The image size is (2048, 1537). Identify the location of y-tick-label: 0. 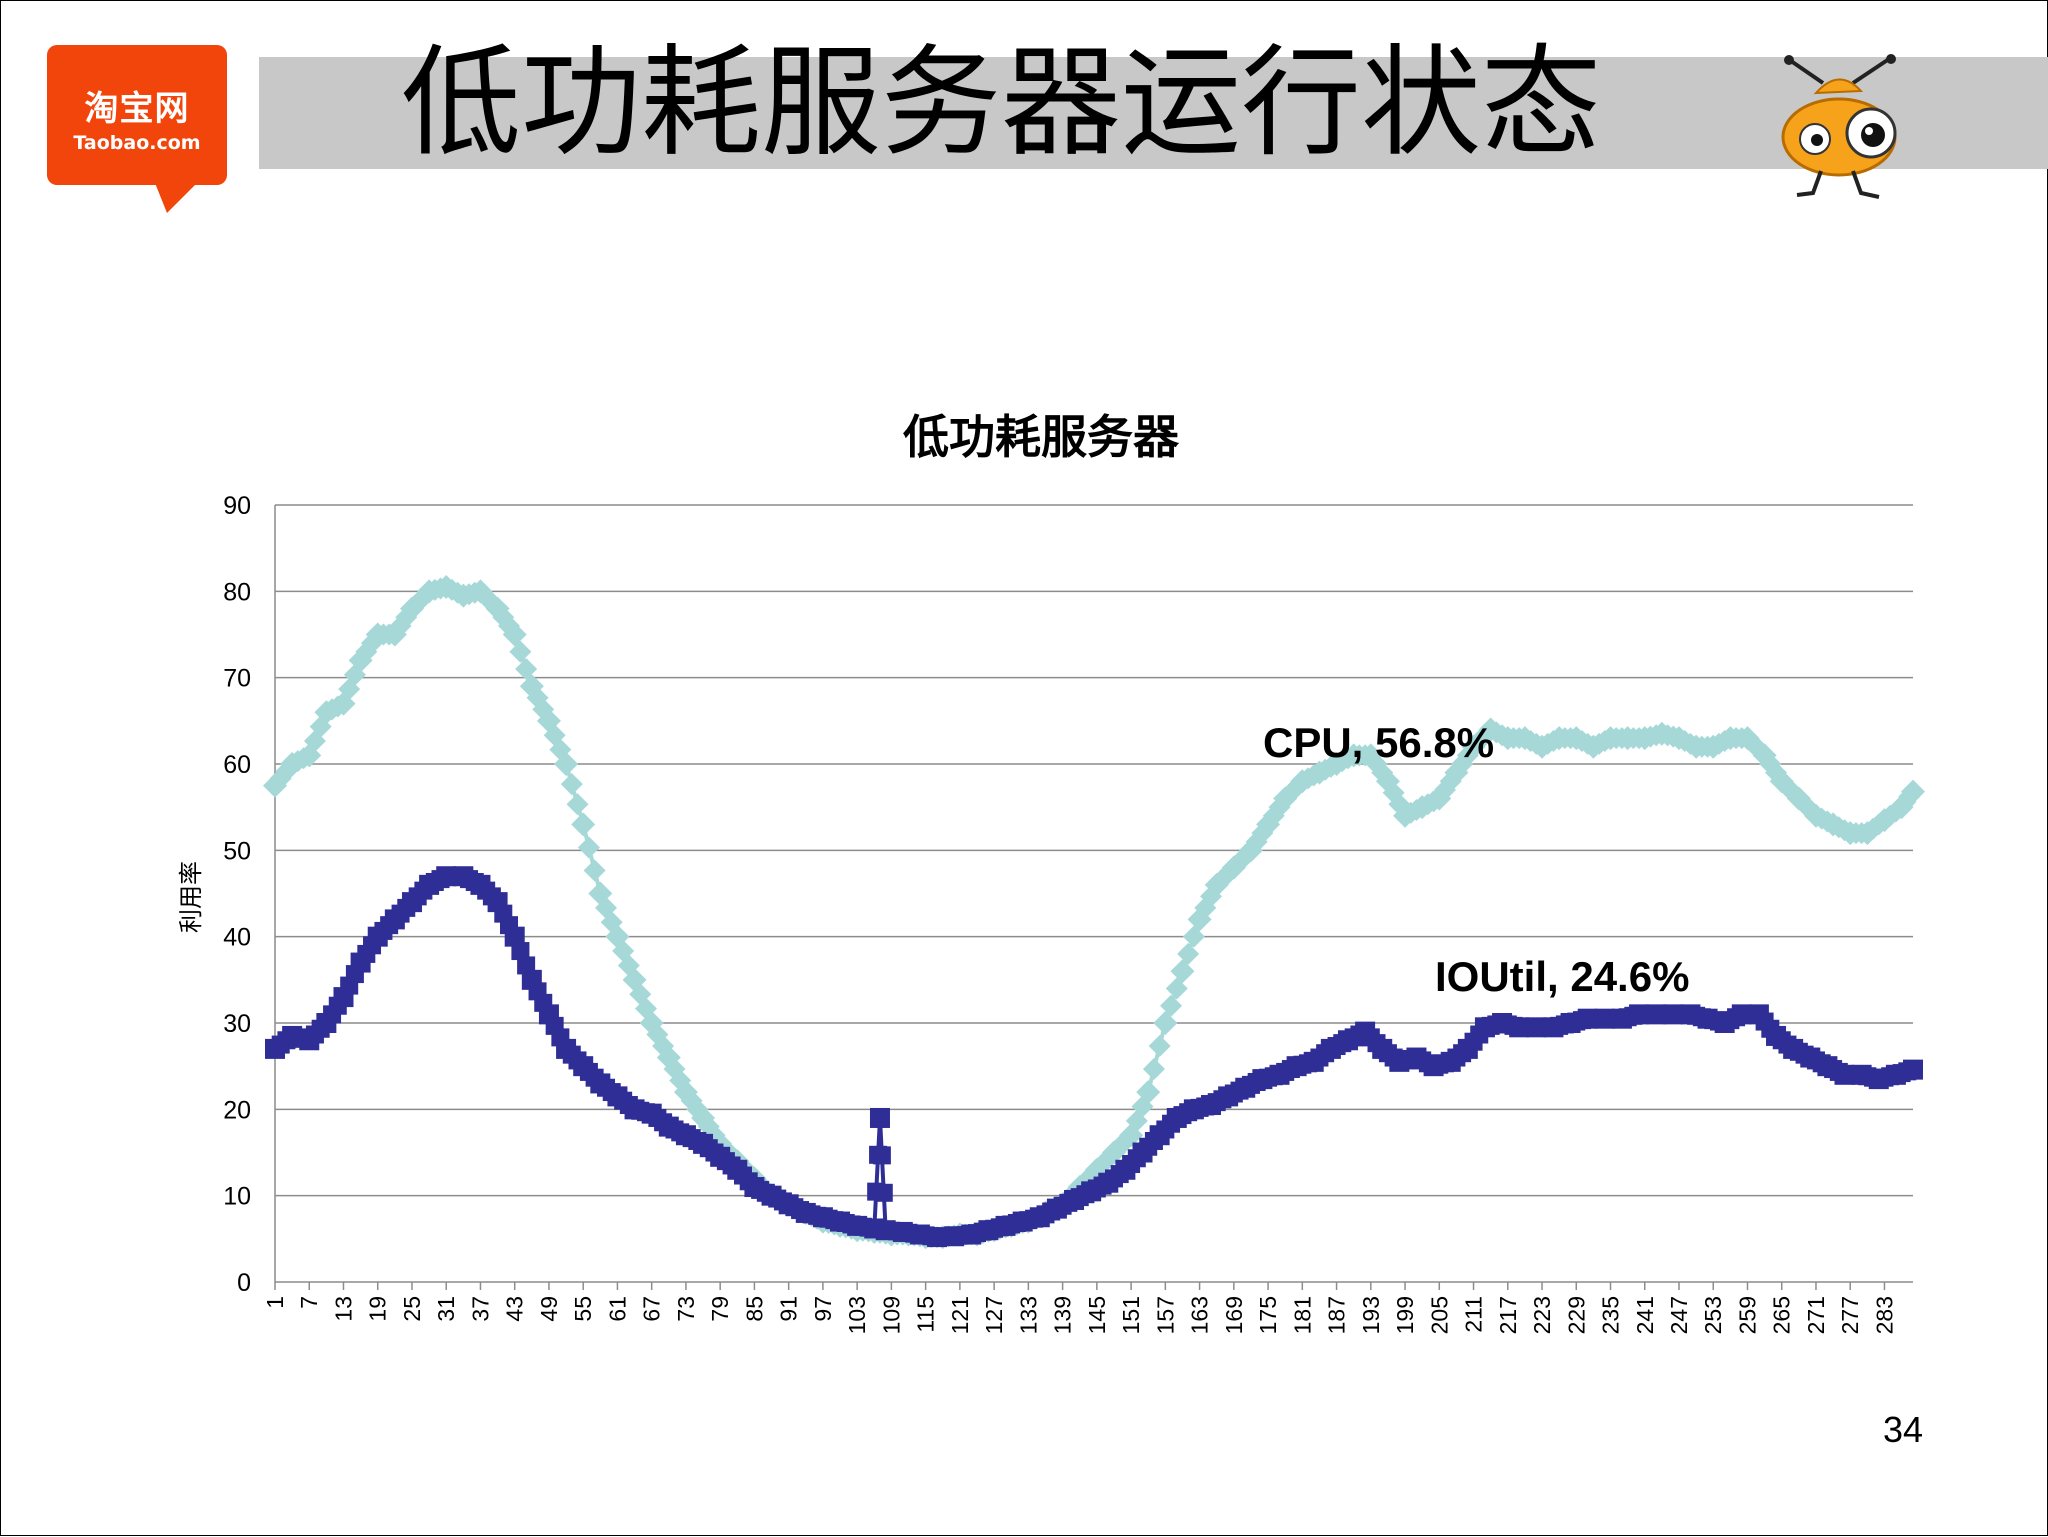
(244, 1283).